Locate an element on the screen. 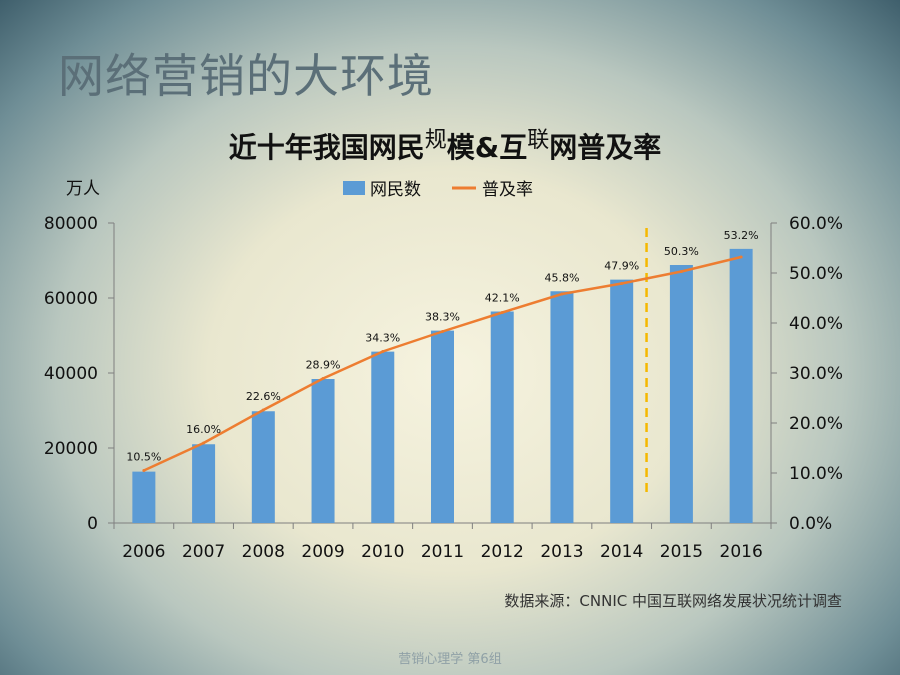 This screenshot has height=675, width=900. y-right-tick-label: 50.0% is located at coordinates (816, 274).